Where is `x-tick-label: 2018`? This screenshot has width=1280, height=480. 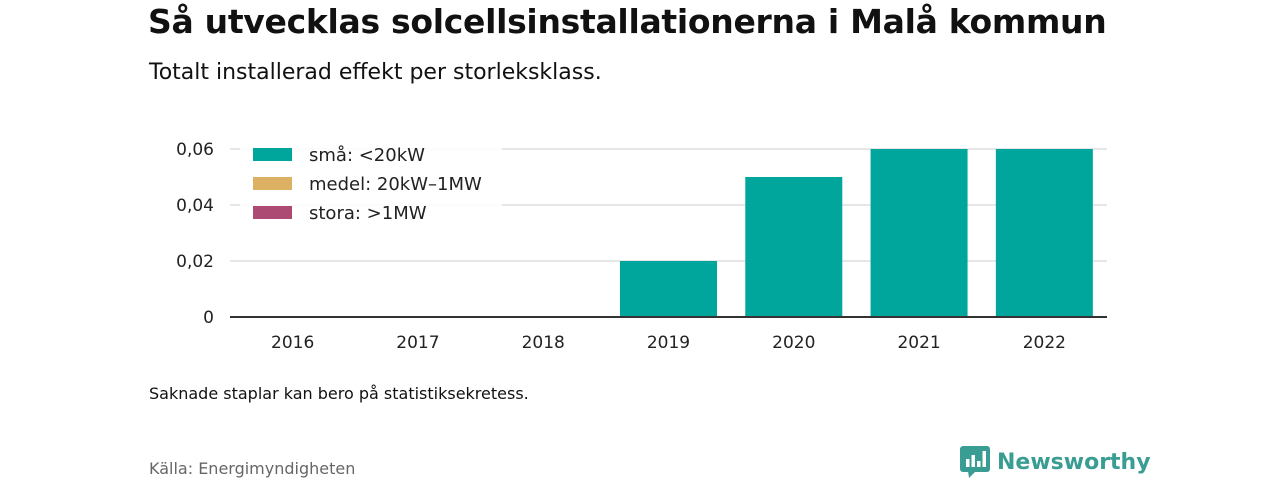
x-tick-label: 2018 is located at coordinates (543, 343).